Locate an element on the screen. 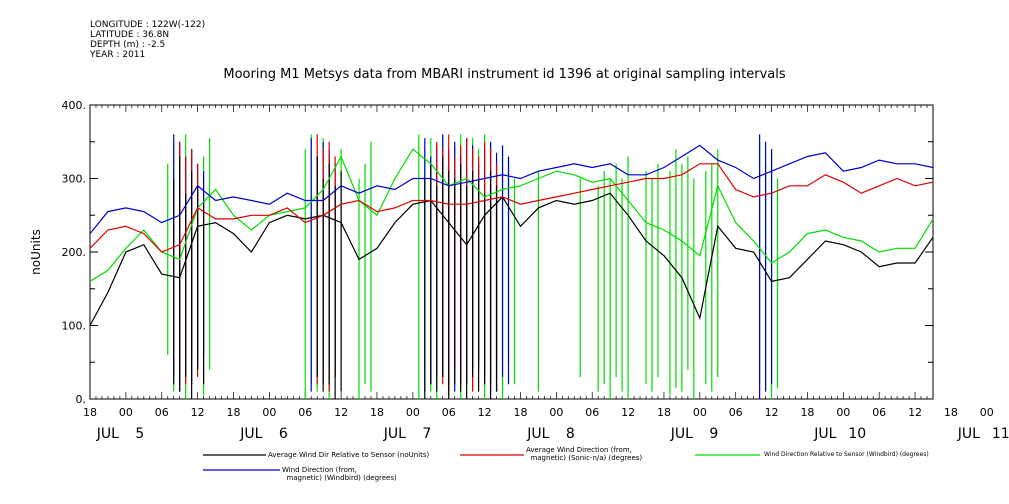  y-tick-label: 200. is located at coordinates (74, 252).